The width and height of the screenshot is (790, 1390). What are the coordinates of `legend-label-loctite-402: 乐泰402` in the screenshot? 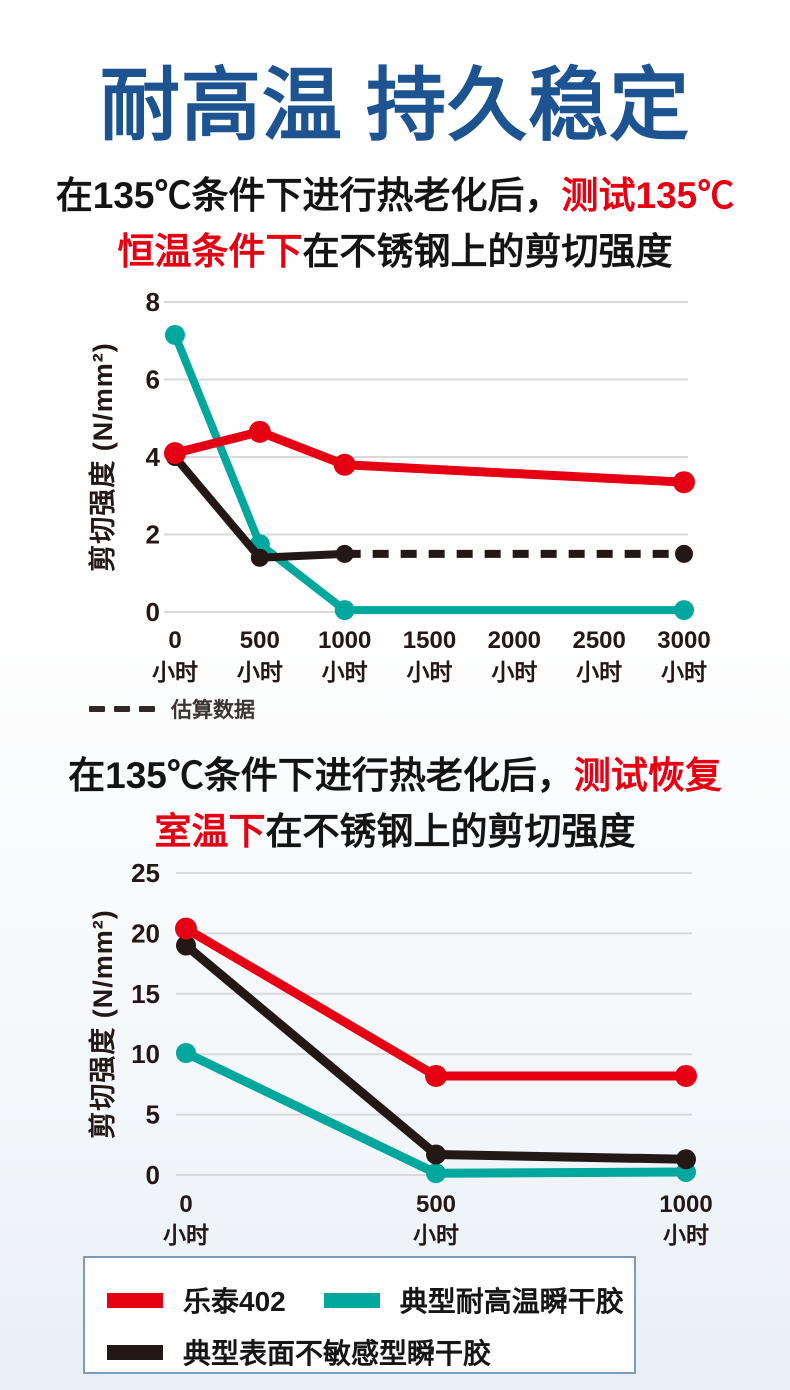 It's located at (234, 1301).